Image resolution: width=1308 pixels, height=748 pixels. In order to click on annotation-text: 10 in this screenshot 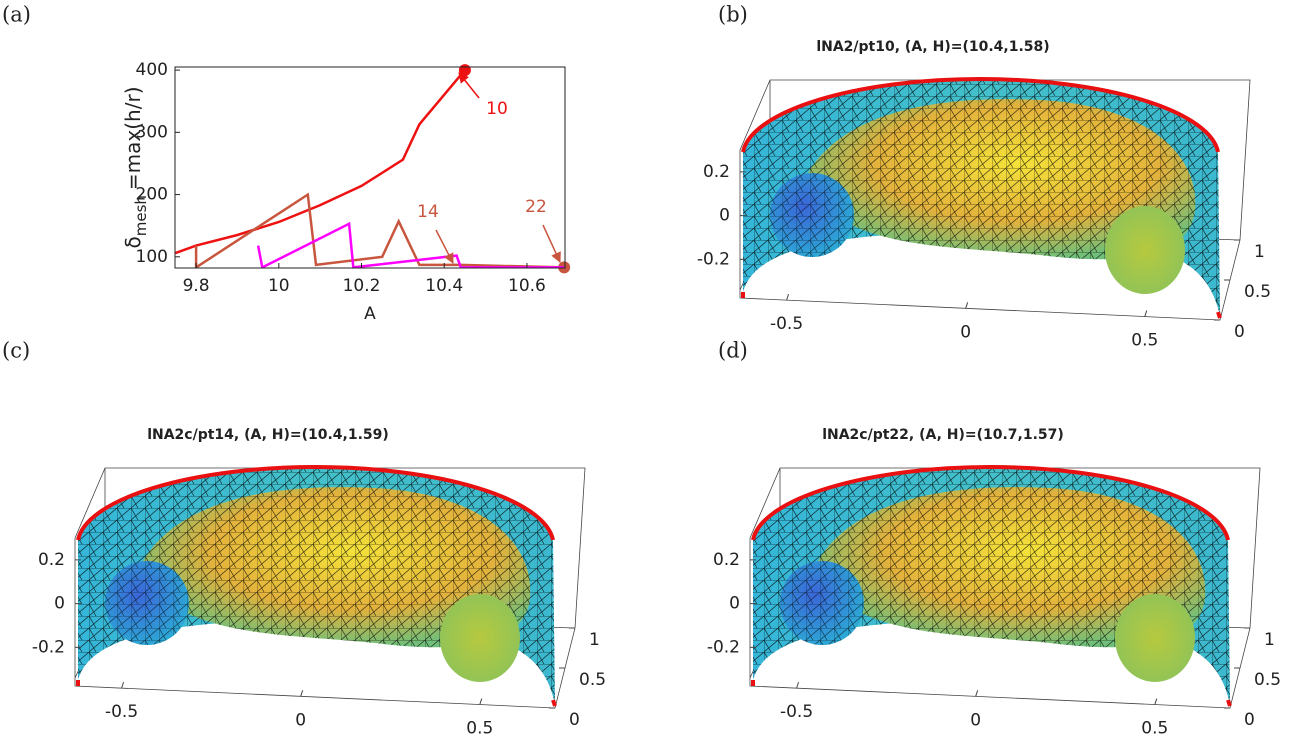, I will do `click(497, 109)`.